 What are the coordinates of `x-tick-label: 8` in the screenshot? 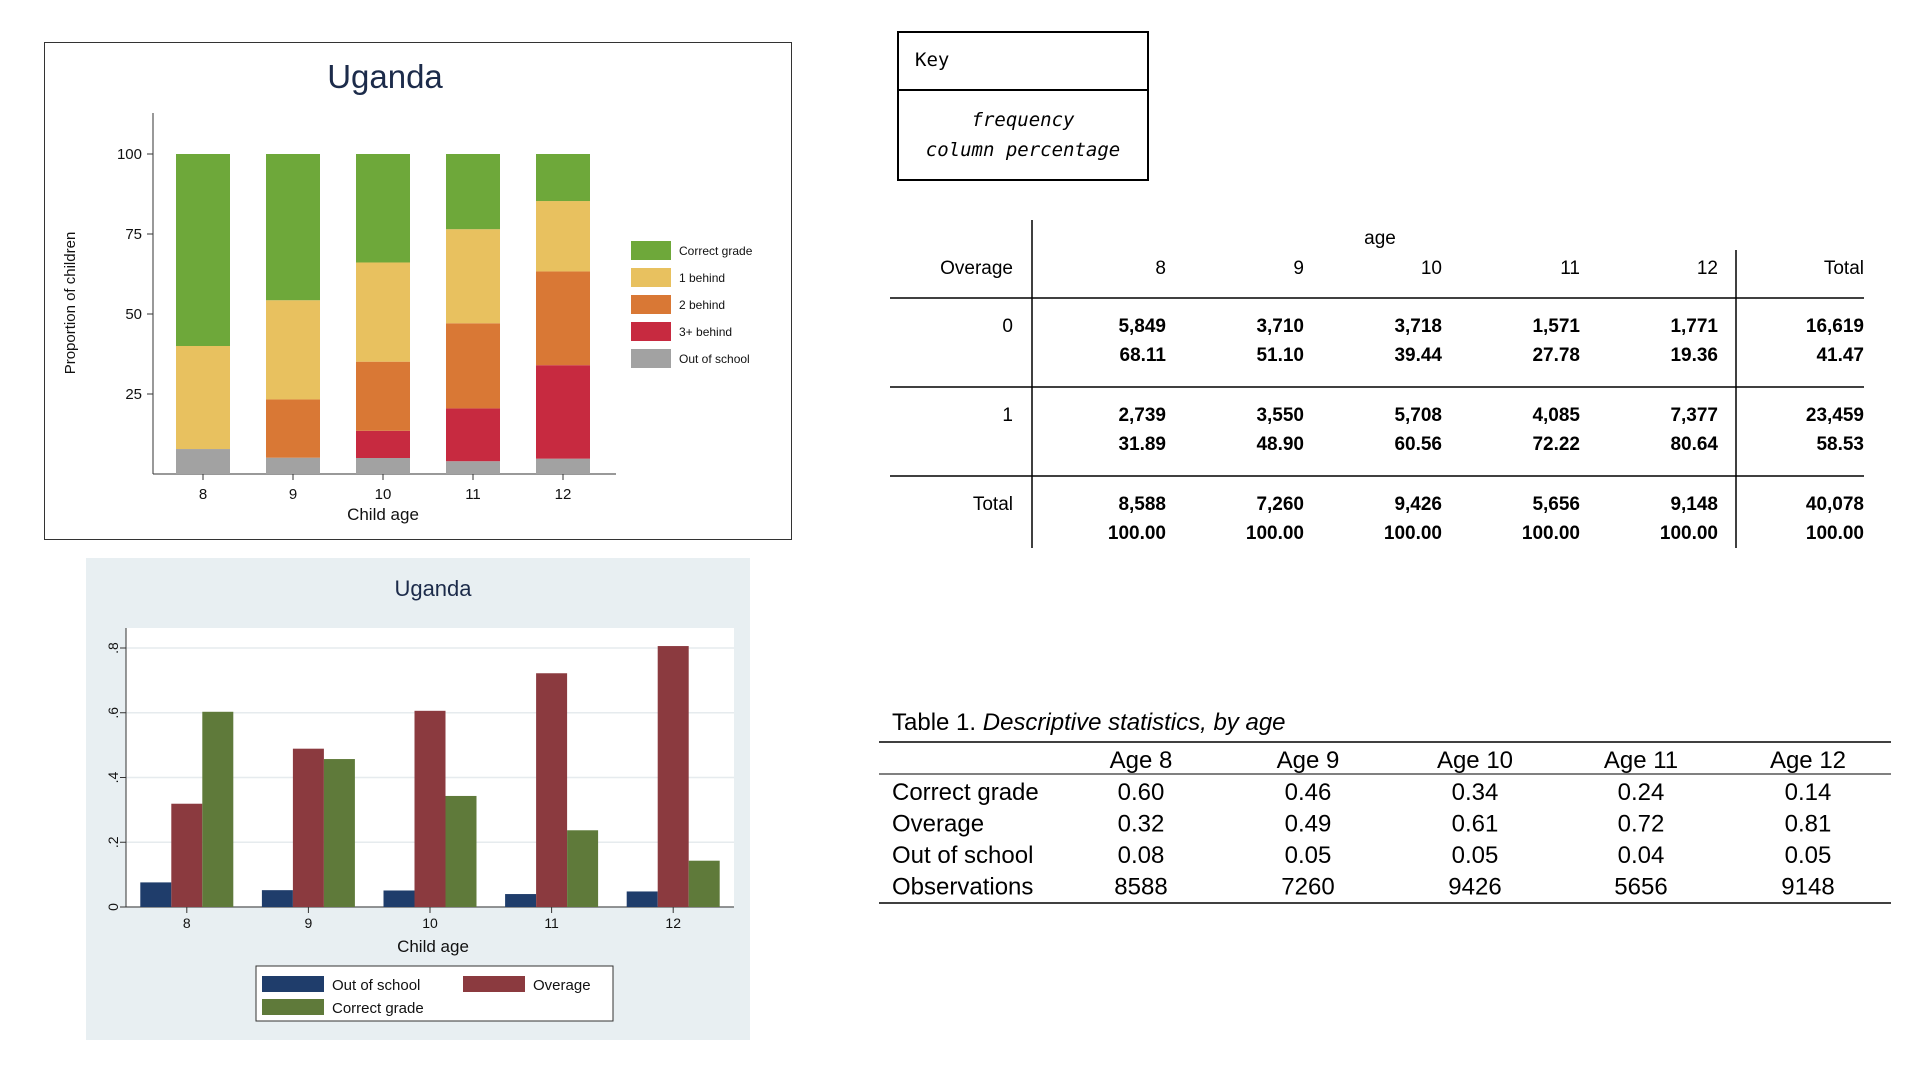 It's located at (187, 923).